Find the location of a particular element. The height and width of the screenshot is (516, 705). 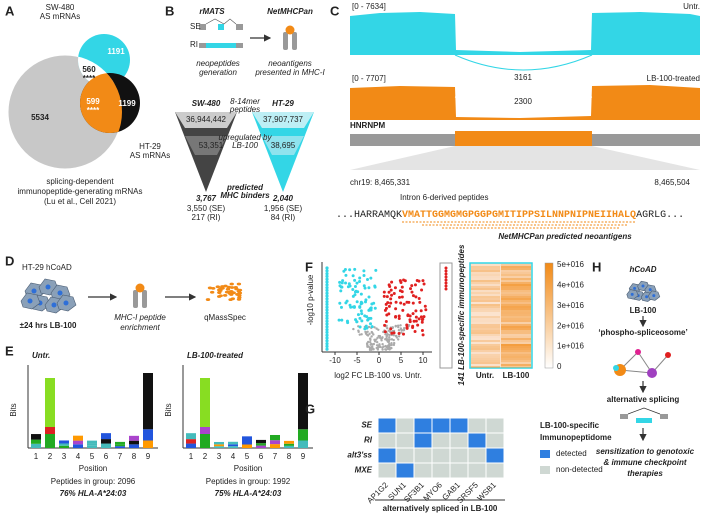

label: 1 is located at coordinates (36, 456).